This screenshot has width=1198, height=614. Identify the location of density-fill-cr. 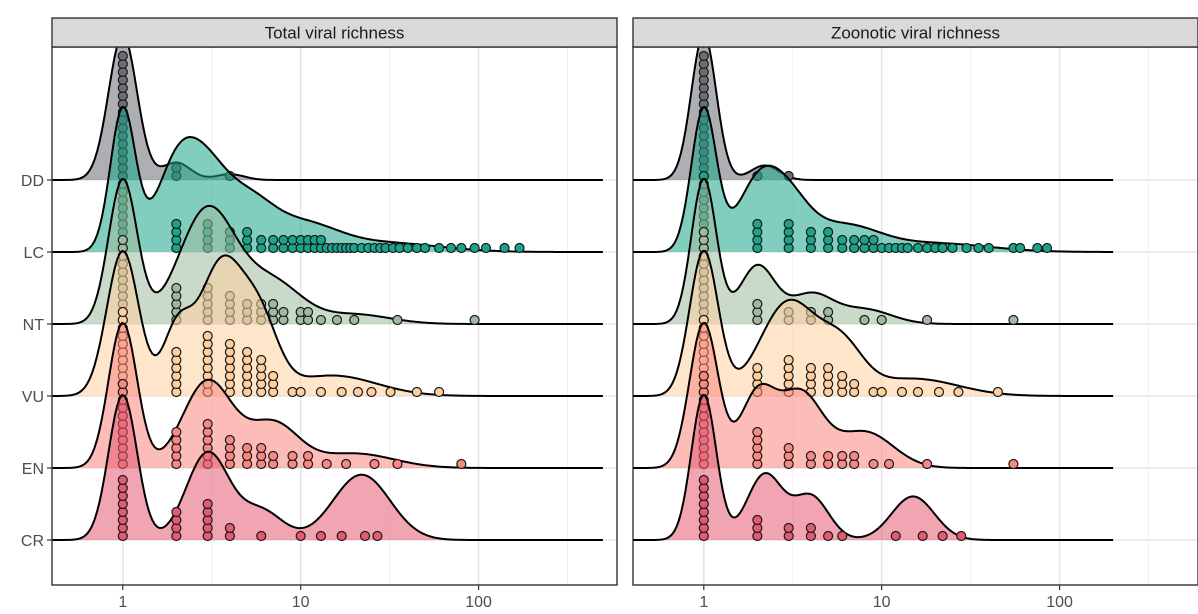
(873, 467).